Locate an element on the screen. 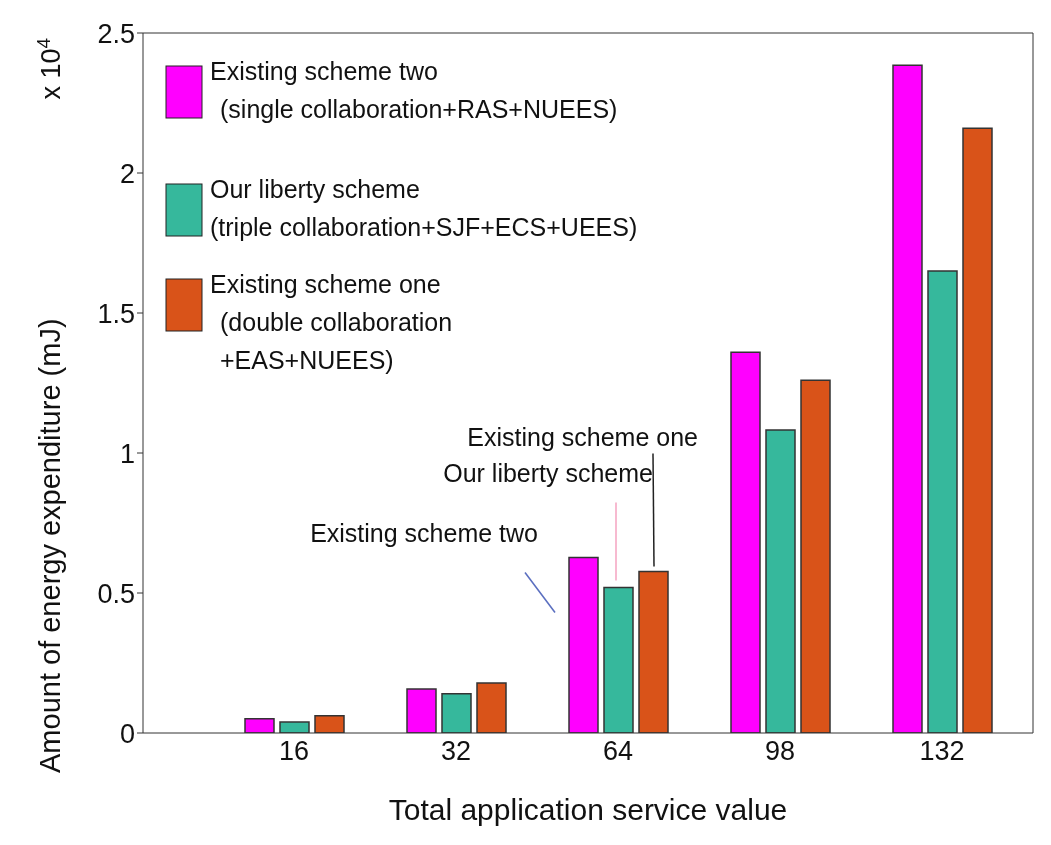 The width and height of the screenshot is (1051, 845). x-tick-label: 64 is located at coordinates (618, 751).